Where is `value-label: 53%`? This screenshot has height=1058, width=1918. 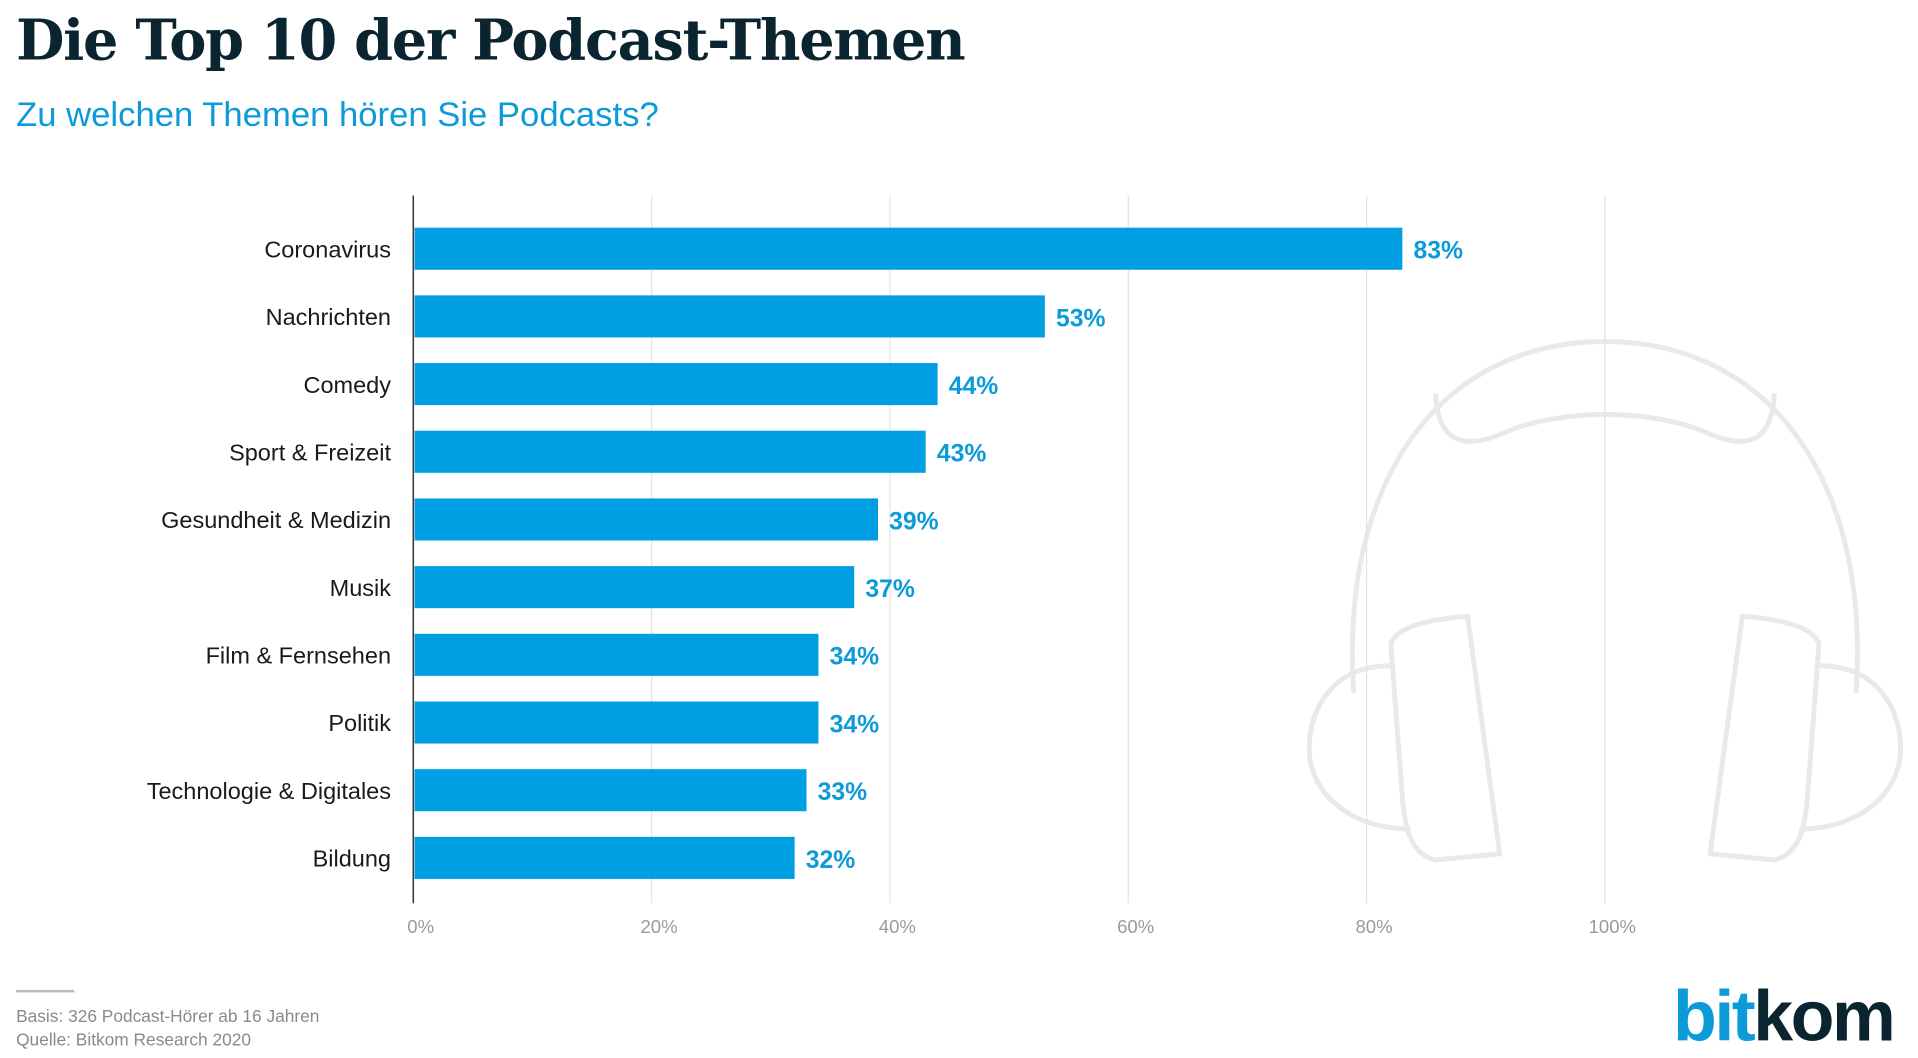
value-label: 53% is located at coordinates (1081, 318).